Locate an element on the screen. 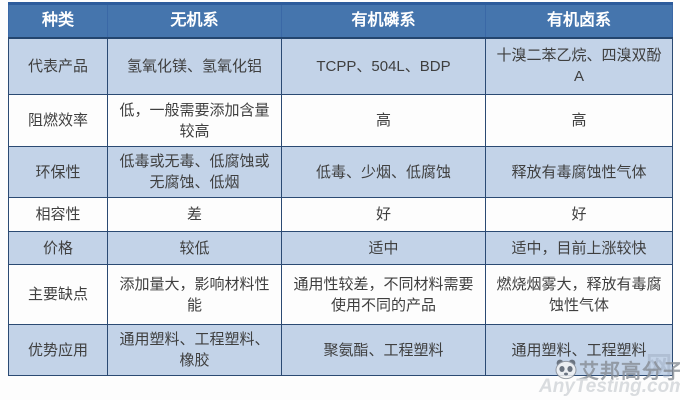 The width and height of the screenshot is (680, 400). cell-price-phosphorus: 适中 is located at coordinates (383, 248).